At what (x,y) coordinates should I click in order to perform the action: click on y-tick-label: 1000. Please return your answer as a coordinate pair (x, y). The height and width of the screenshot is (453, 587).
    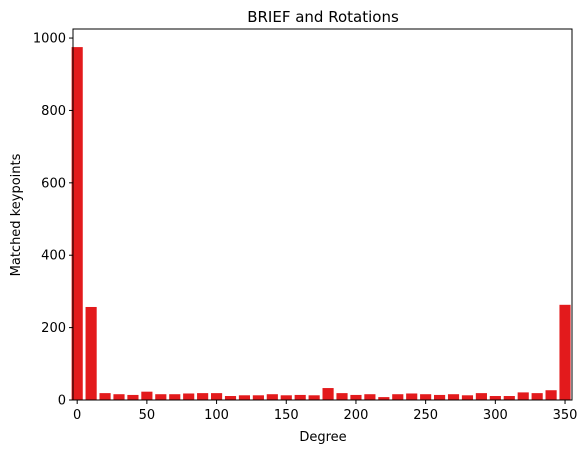
    Looking at the image, I should click on (49, 39).